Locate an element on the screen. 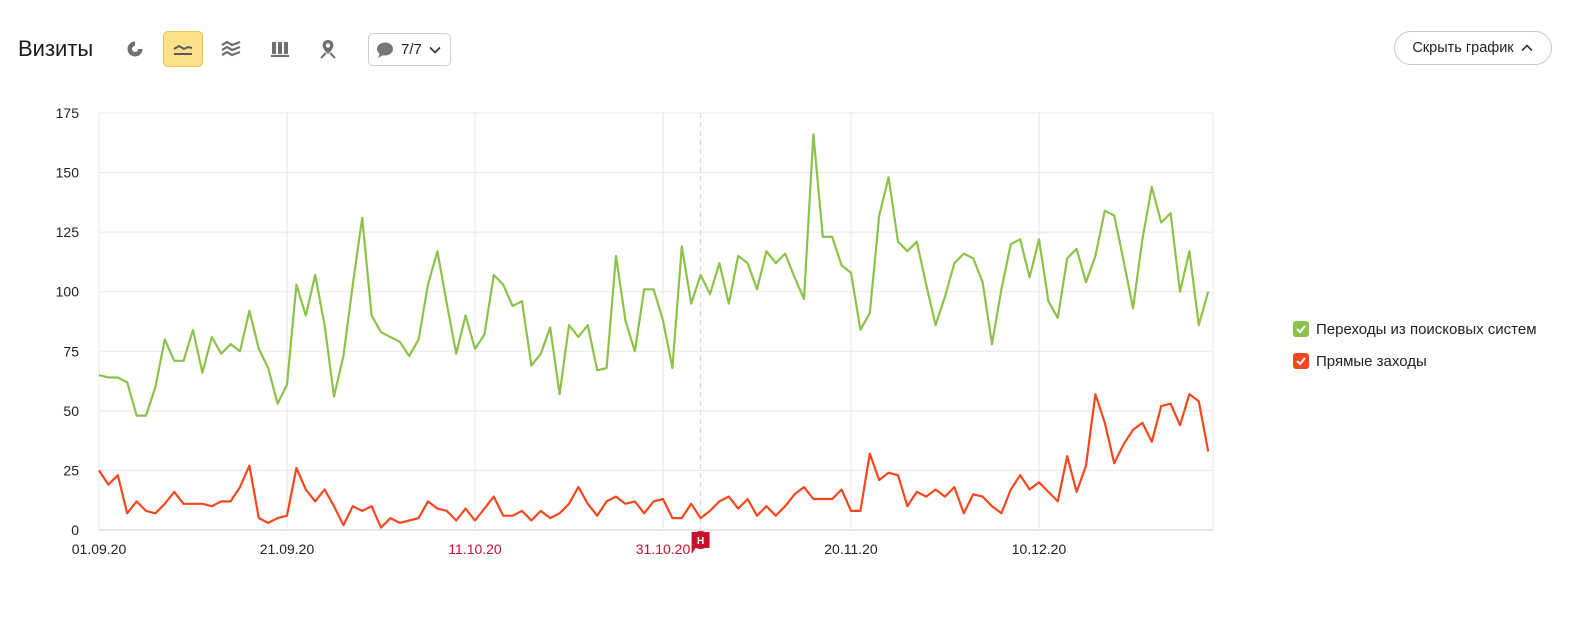 The width and height of the screenshot is (1593, 626). comments-dropdown: 7/7 is located at coordinates (409, 49).